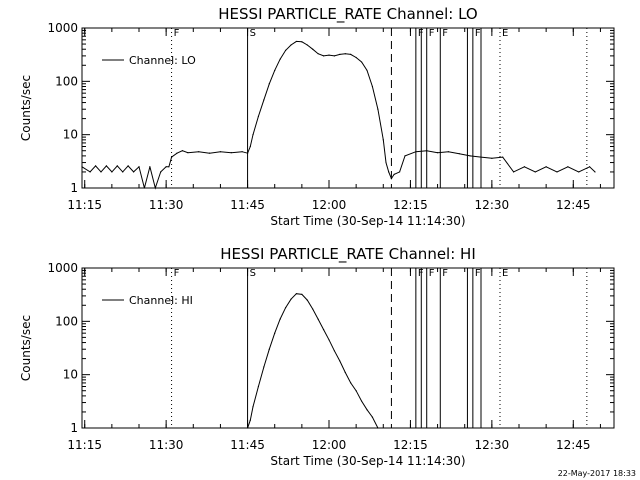  Describe the element at coordinates (162, 60) in the screenshot. I see `legend-label: Channel: LO` at that location.